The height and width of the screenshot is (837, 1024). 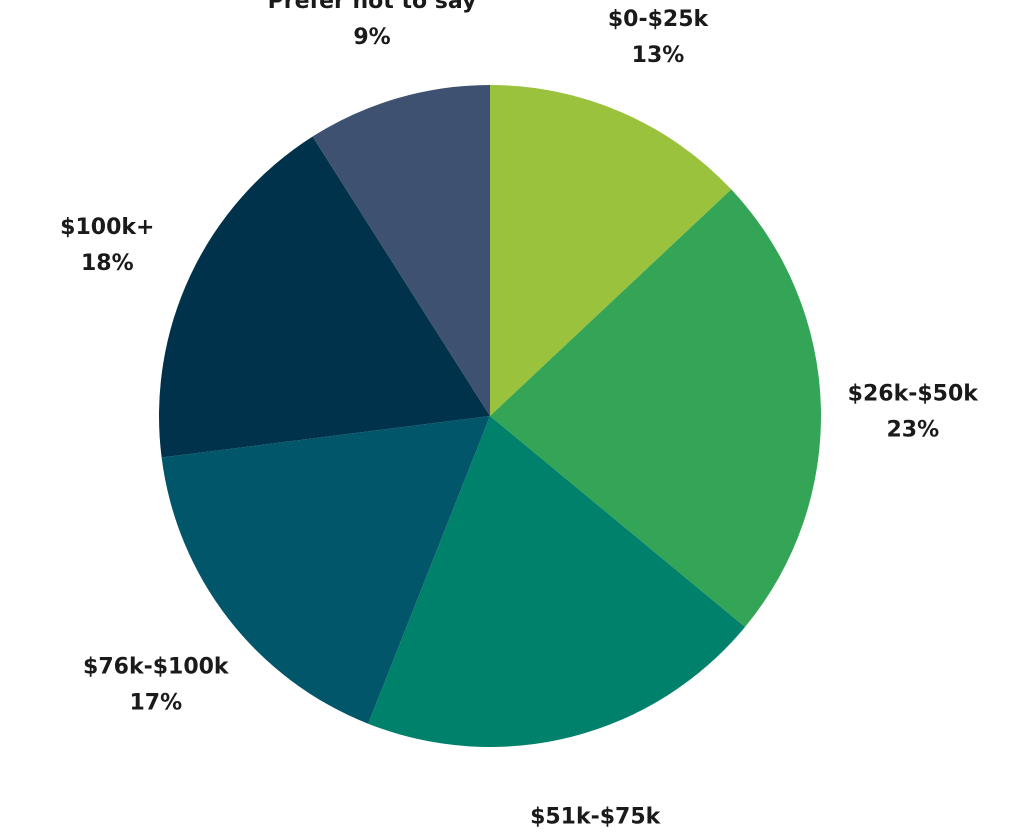 What do you see at coordinates (658, 55) in the screenshot?
I see `slice-percent-label: 13%` at bounding box center [658, 55].